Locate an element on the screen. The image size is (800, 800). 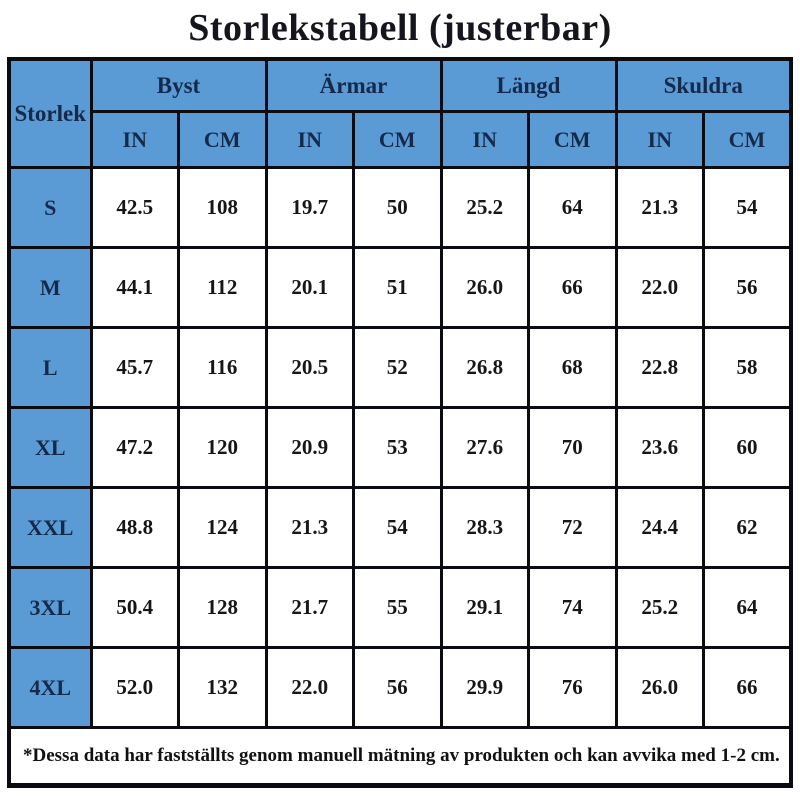
value-cell: 50 is located at coordinates (397, 207).